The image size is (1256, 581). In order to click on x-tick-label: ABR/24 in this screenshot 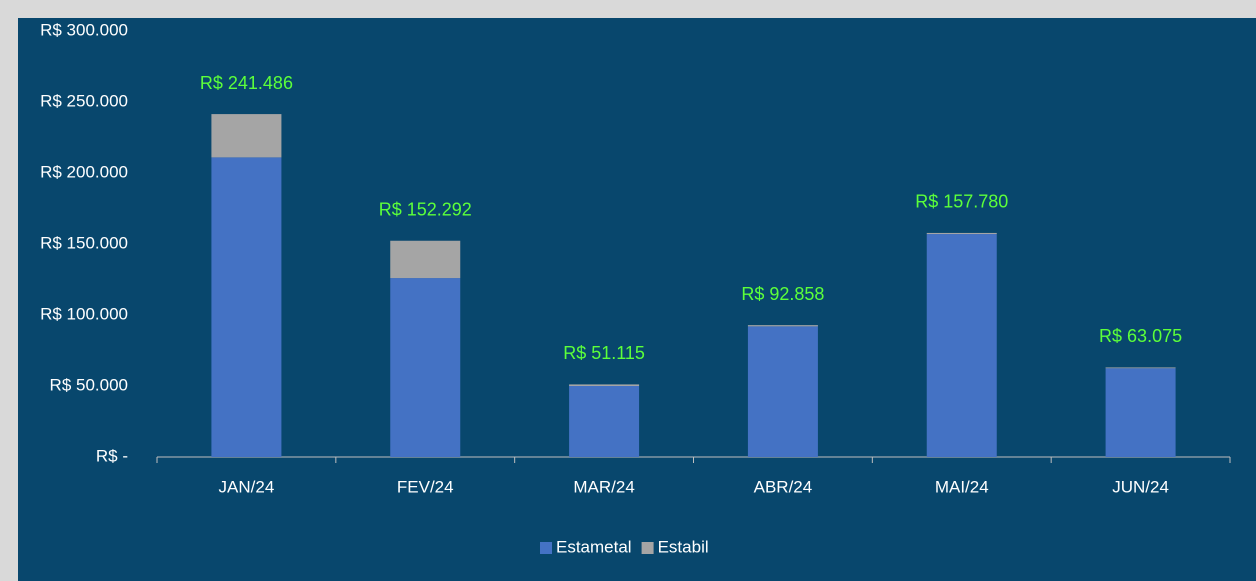, I will do `click(783, 486)`.